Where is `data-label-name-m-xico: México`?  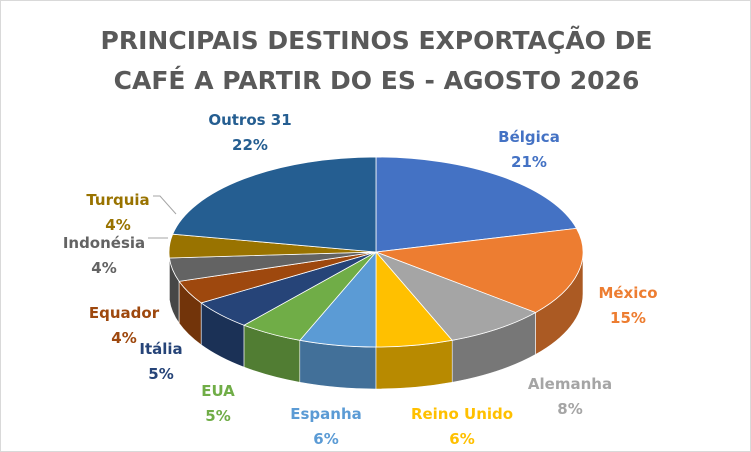 data-label-name-m-xico: México is located at coordinates (627, 293).